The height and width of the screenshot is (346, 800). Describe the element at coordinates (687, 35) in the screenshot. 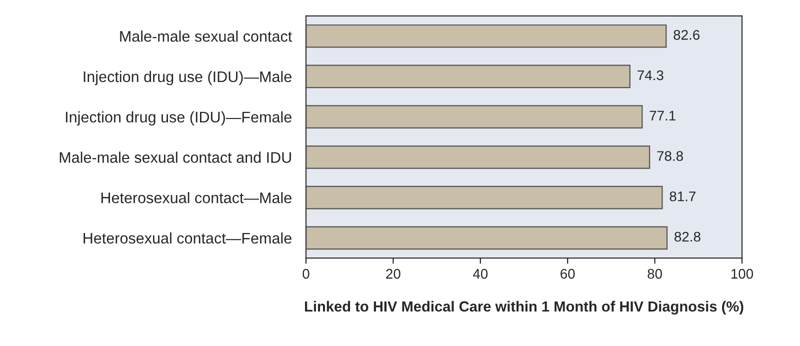

I see `data-label: 82.6` at that location.